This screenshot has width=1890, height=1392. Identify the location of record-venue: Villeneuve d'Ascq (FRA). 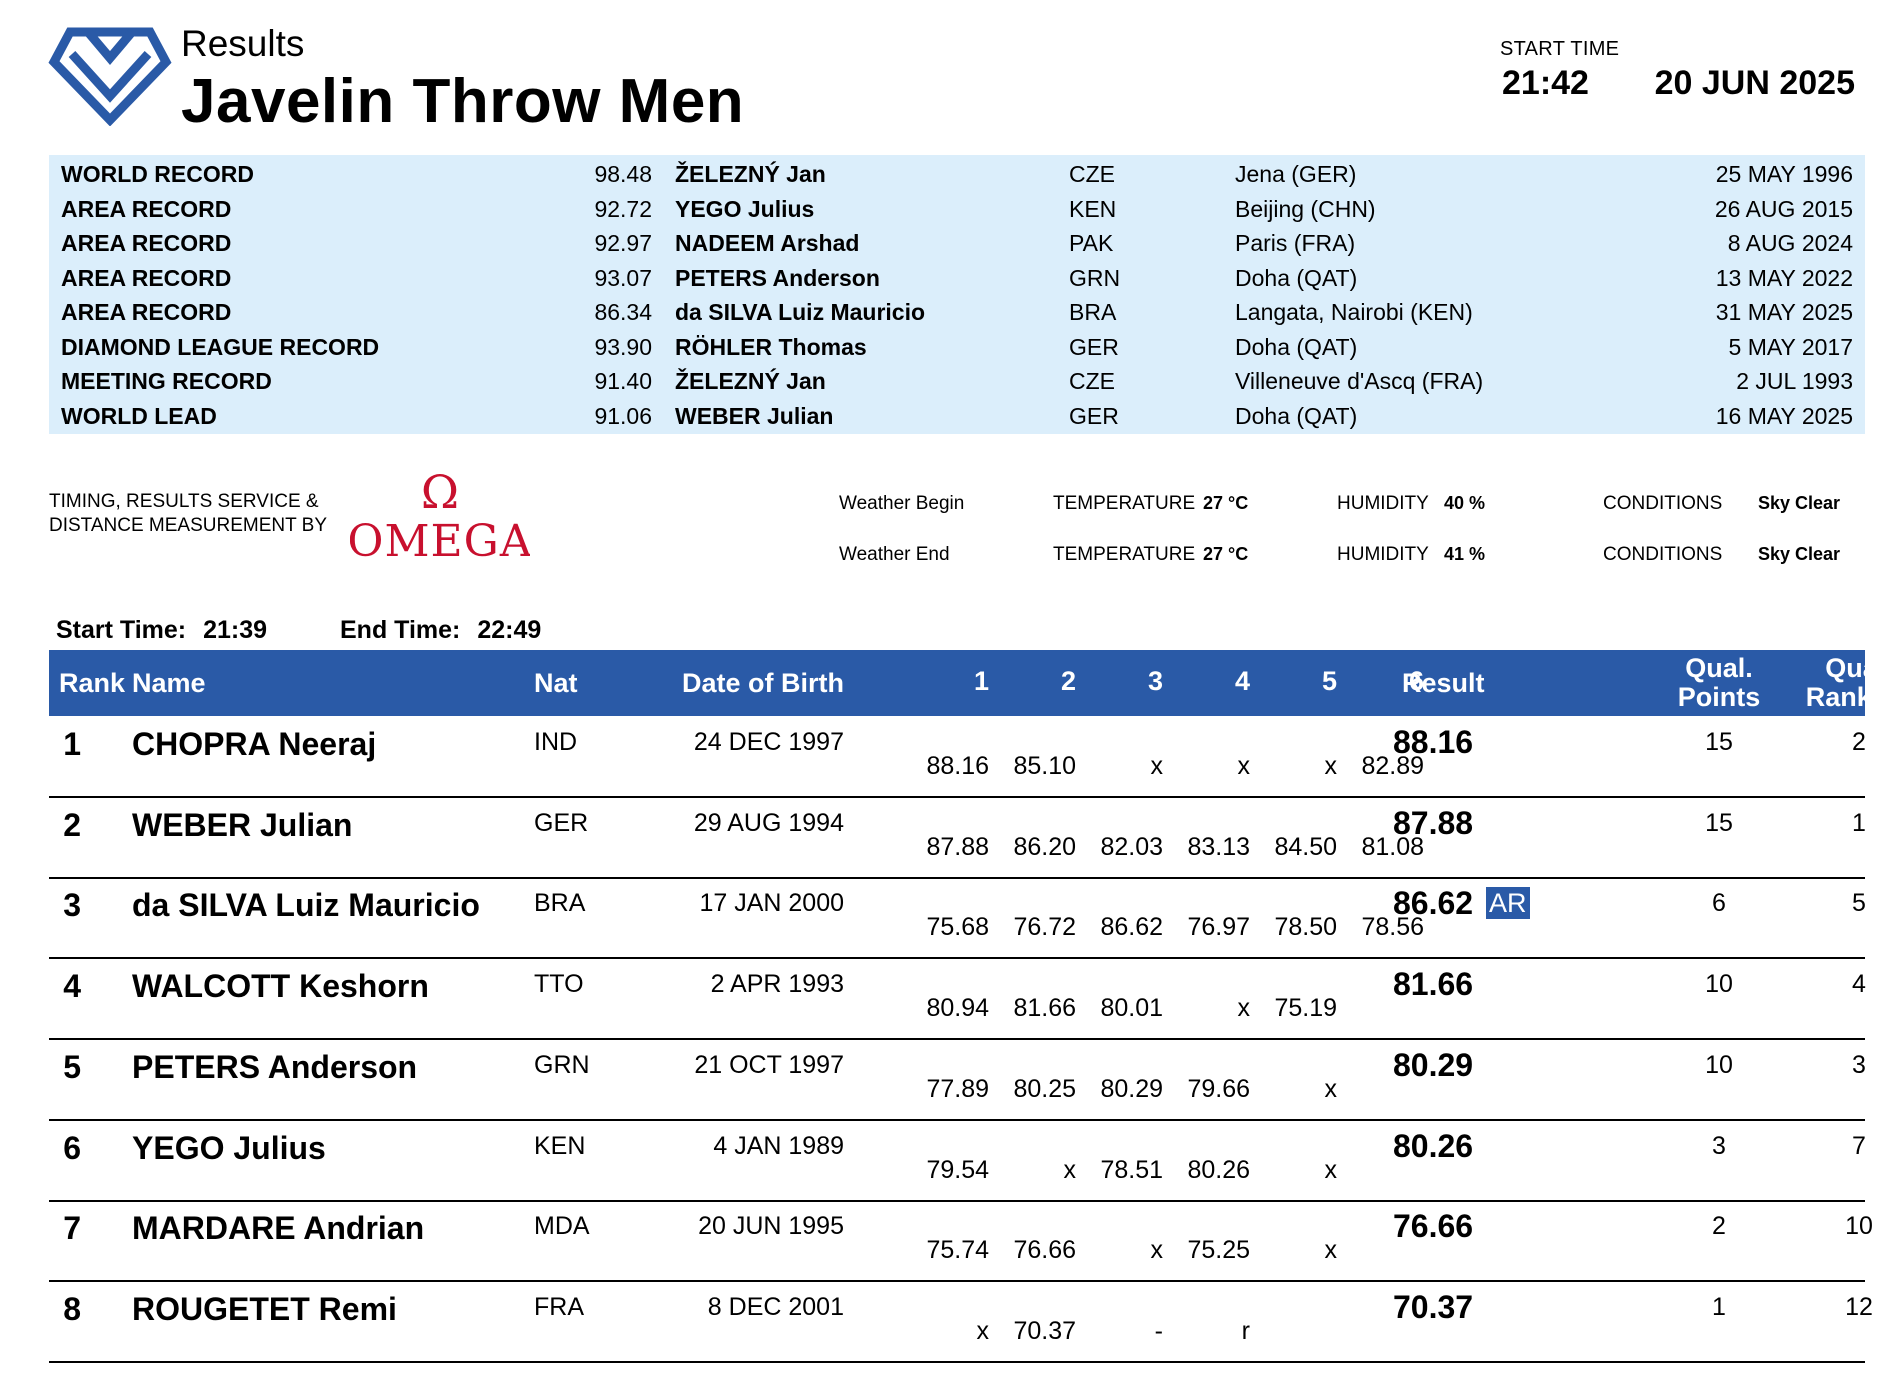
(1359, 381).